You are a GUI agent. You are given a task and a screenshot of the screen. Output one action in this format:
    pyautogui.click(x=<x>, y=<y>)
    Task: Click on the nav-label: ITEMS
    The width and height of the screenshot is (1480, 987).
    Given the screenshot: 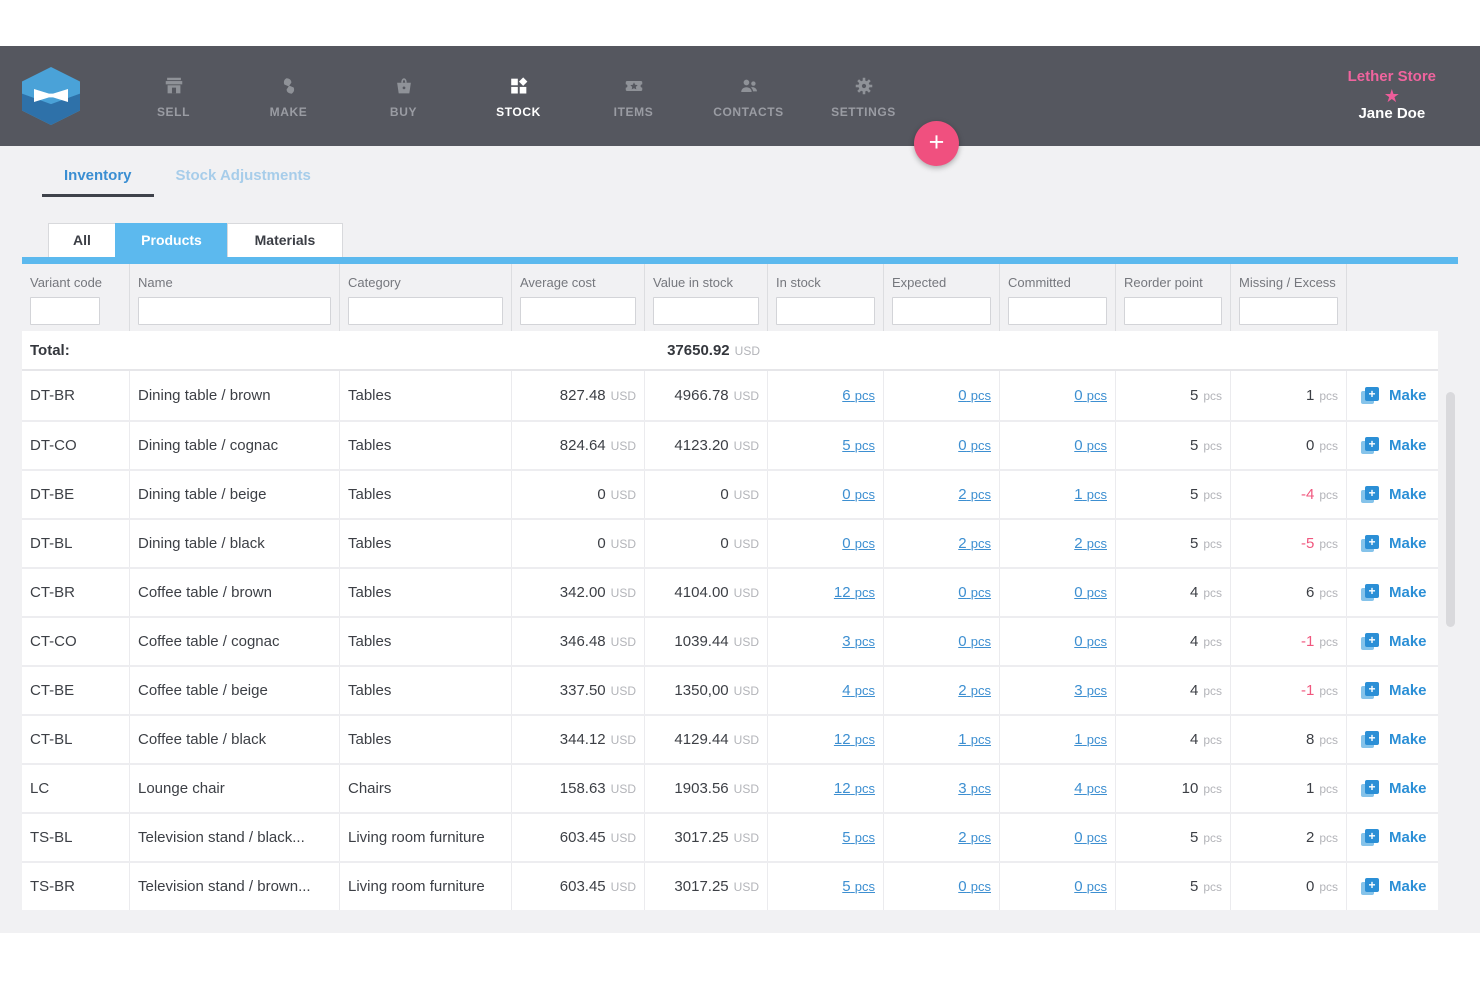 What is the action you would take?
    pyautogui.click(x=633, y=112)
    